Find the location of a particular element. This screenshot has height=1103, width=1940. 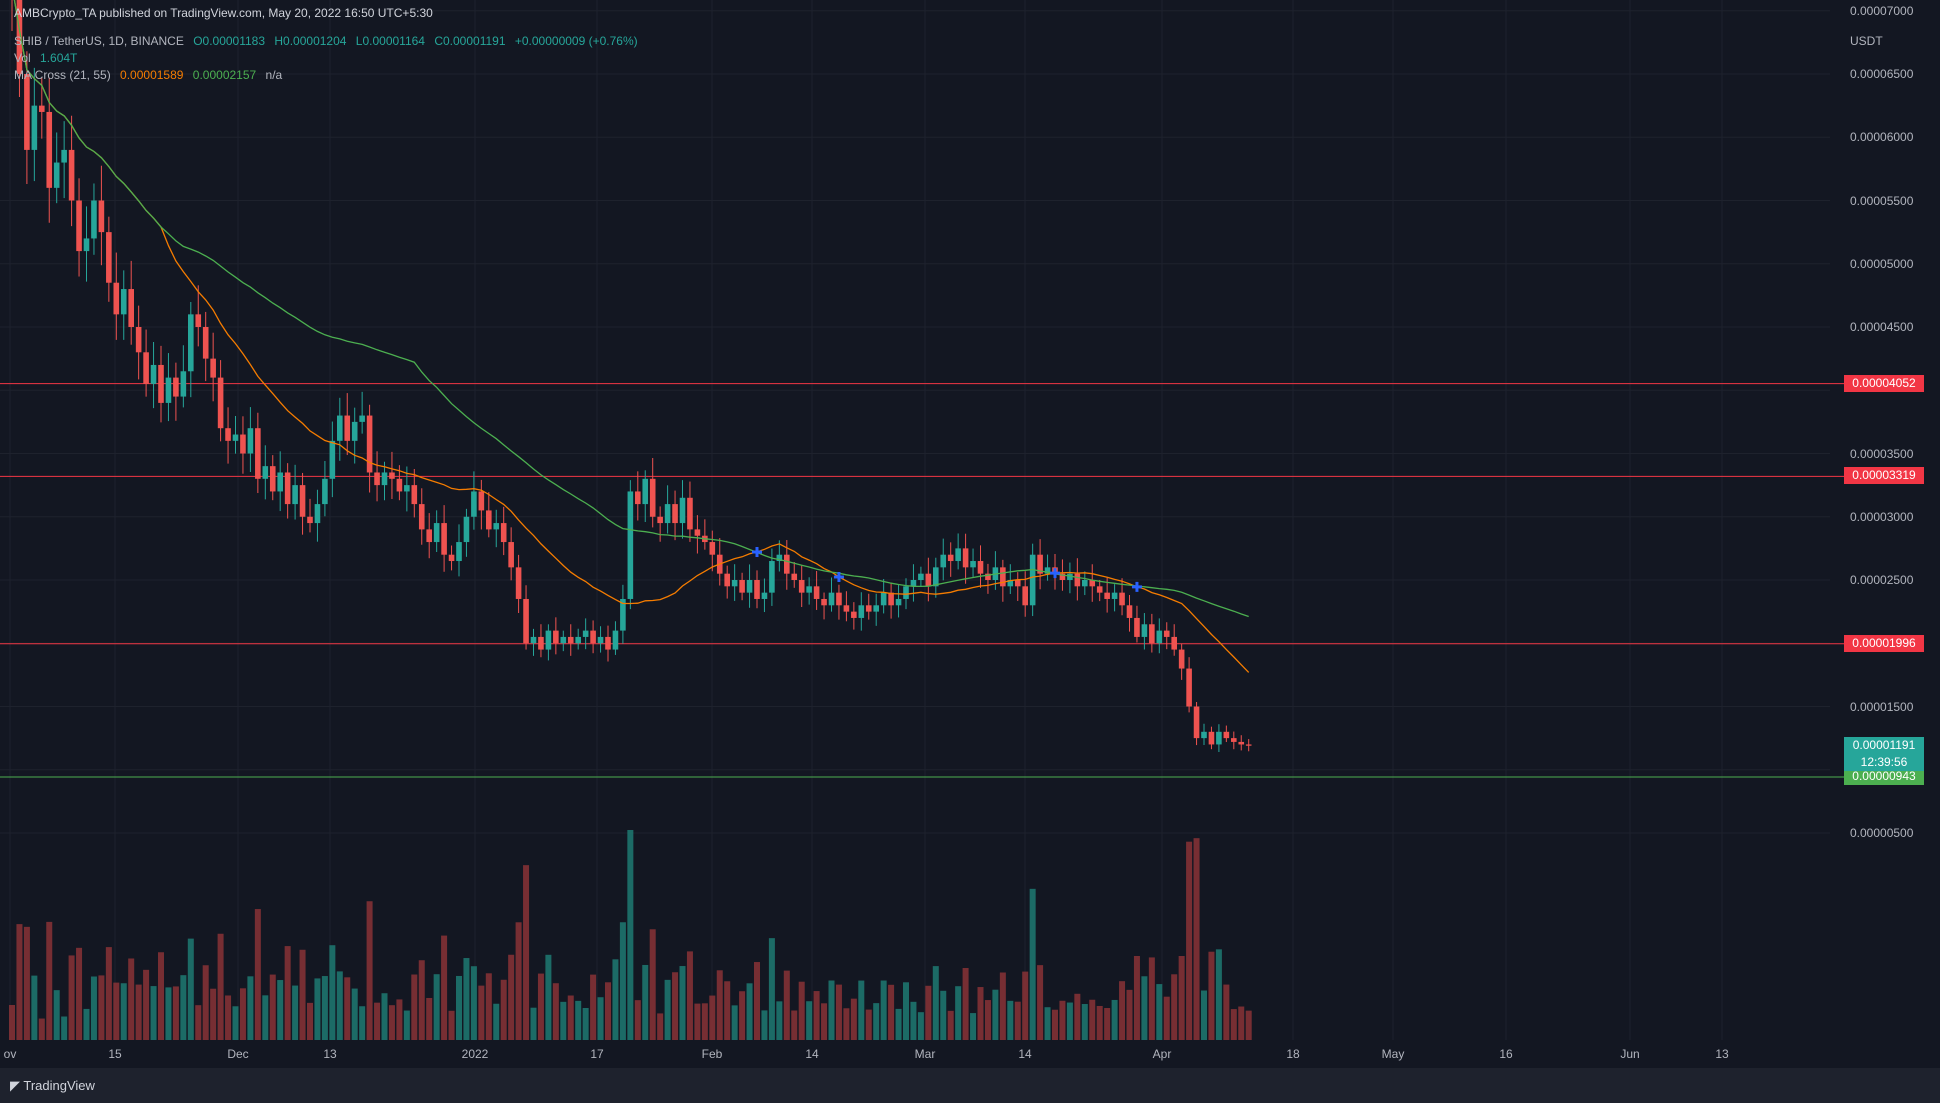

y-tick-label: 0.00004500 is located at coordinates (1882, 327).